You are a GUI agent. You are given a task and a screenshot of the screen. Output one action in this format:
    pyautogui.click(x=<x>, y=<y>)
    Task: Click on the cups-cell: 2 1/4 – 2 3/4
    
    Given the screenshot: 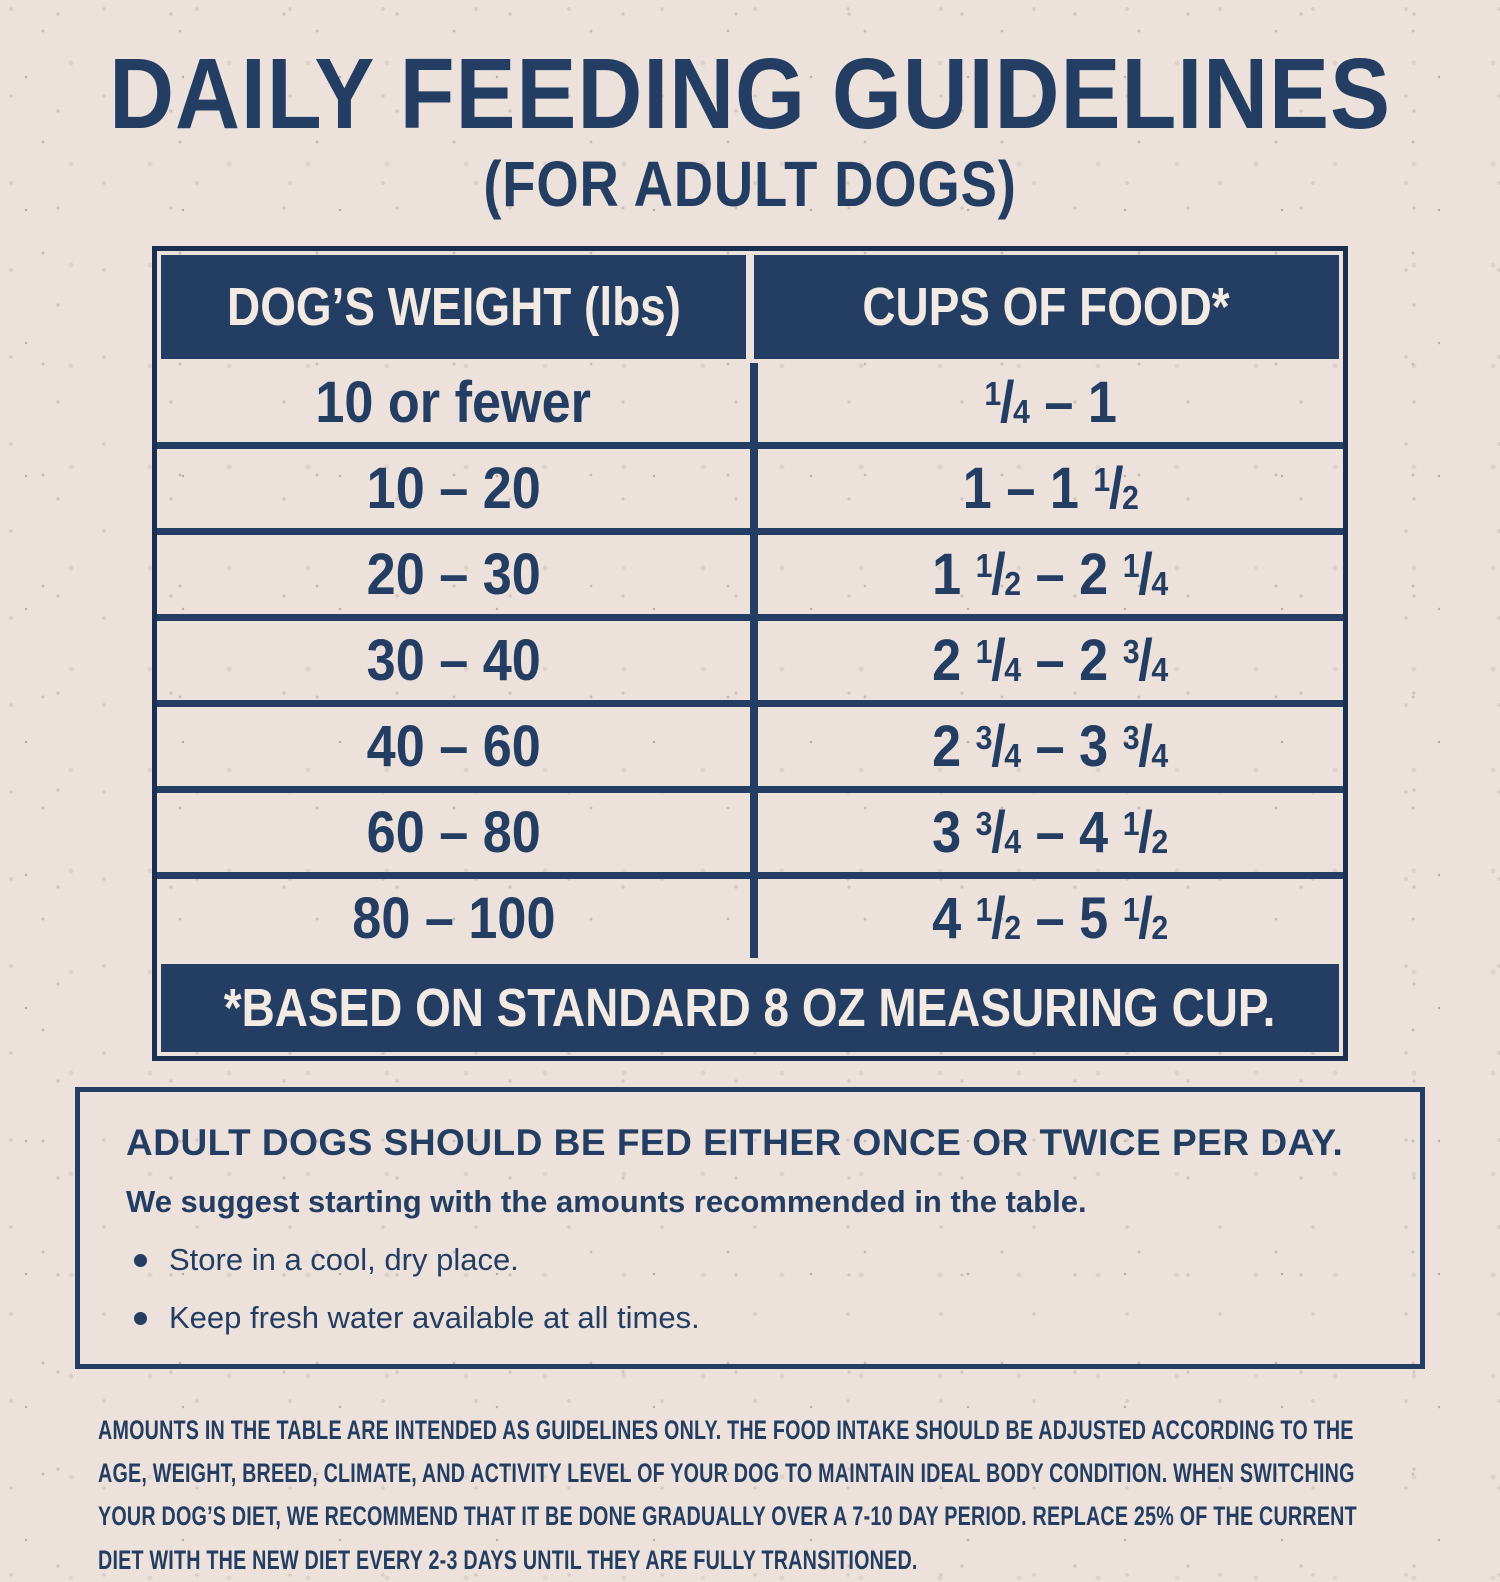 What is the action you would take?
    pyautogui.click(x=1046, y=660)
    